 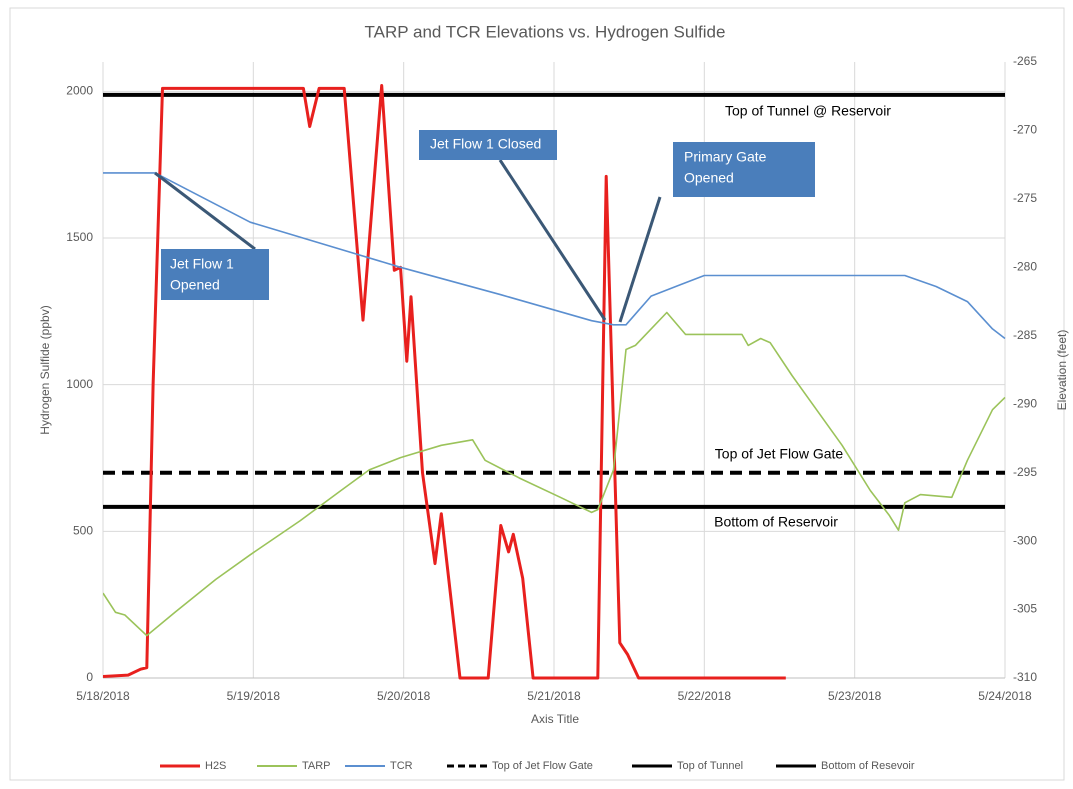 What do you see at coordinates (316, 766) in the screenshot?
I see `legend-label: TARP` at bounding box center [316, 766].